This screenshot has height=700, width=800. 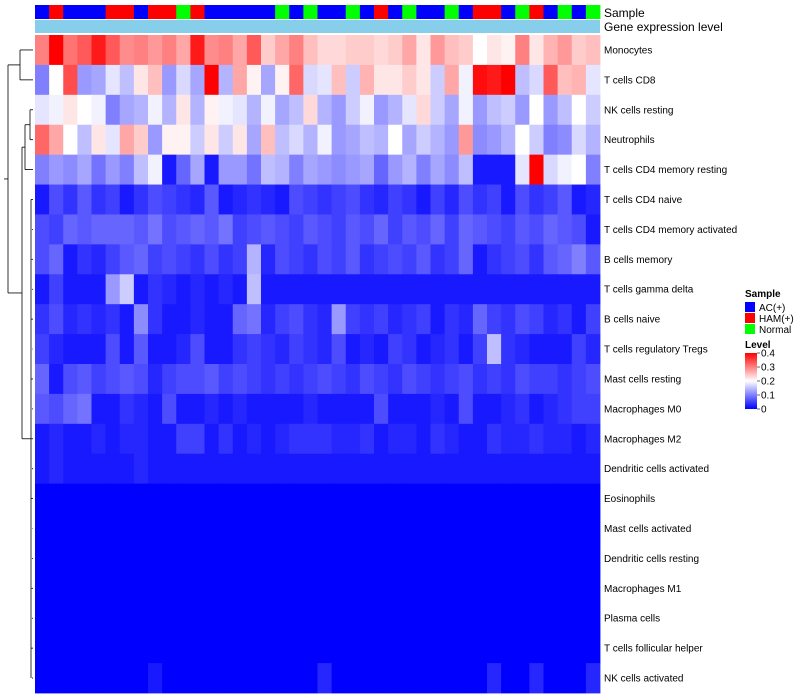 I want to click on legend-level-tick-label: 0.3, so click(x=768, y=368).